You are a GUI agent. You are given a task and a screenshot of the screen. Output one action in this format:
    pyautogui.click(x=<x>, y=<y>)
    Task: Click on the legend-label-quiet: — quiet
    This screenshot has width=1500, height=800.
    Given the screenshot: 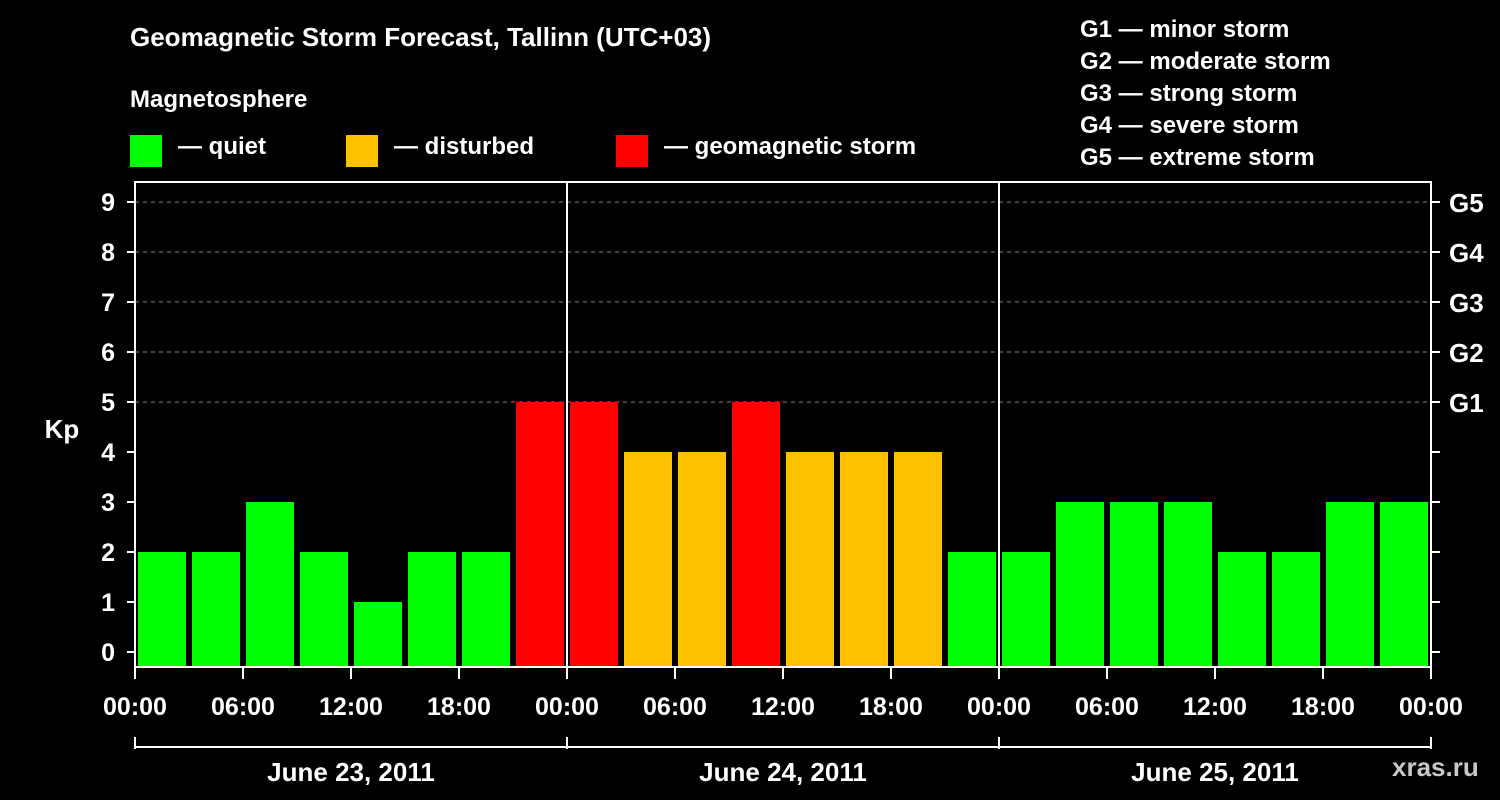 What is the action you would take?
    pyautogui.click(x=222, y=146)
    